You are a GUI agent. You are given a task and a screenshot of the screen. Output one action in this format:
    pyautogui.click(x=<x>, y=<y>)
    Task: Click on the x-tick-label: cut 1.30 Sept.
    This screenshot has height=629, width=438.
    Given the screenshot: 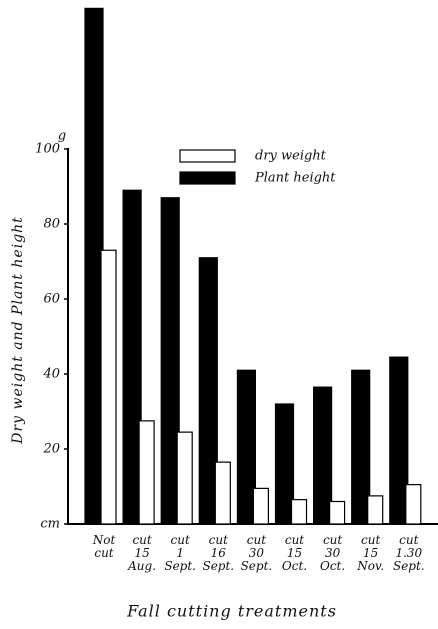 What is the action you would take?
    pyautogui.click(x=408, y=553)
    